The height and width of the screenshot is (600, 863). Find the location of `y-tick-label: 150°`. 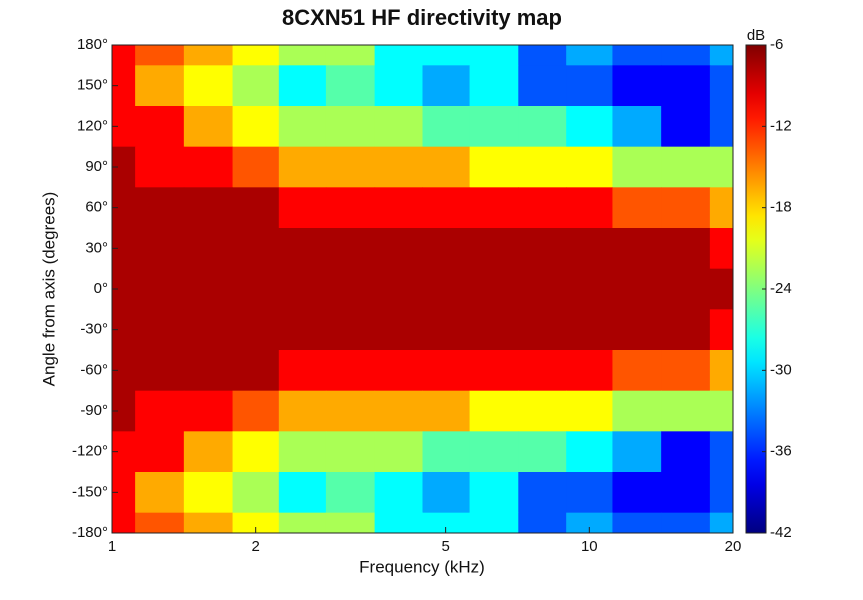

y-tick-label: 150° is located at coordinates (92, 85).